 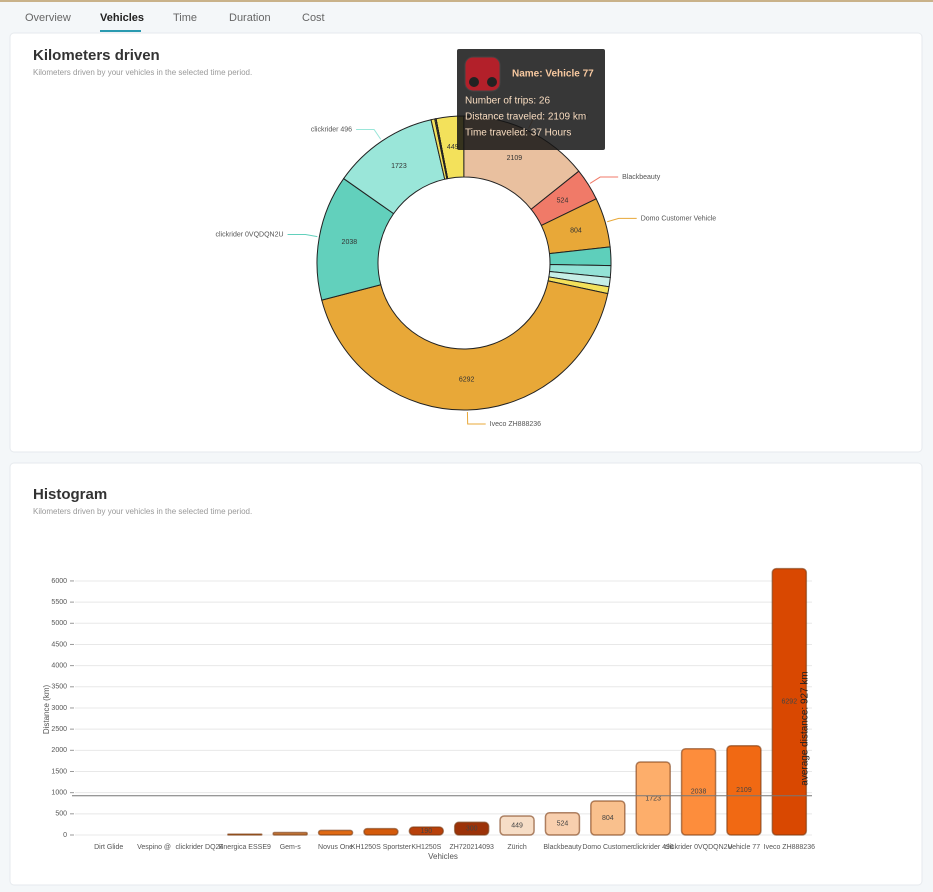 I want to click on bar-value-label: 524, so click(x=563, y=824).